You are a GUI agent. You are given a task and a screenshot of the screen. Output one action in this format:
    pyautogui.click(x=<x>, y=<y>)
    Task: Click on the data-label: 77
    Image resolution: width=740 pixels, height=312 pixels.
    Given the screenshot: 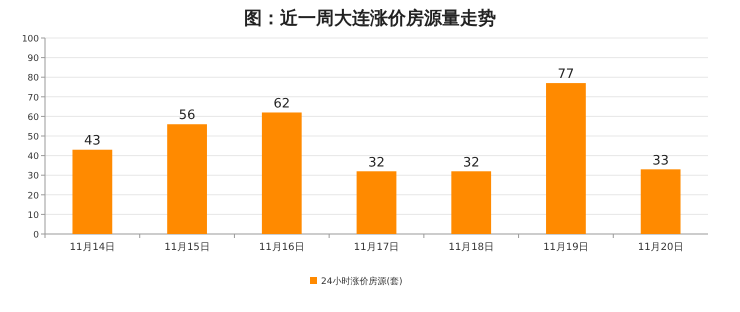 What is the action you would take?
    pyautogui.click(x=566, y=74)
    